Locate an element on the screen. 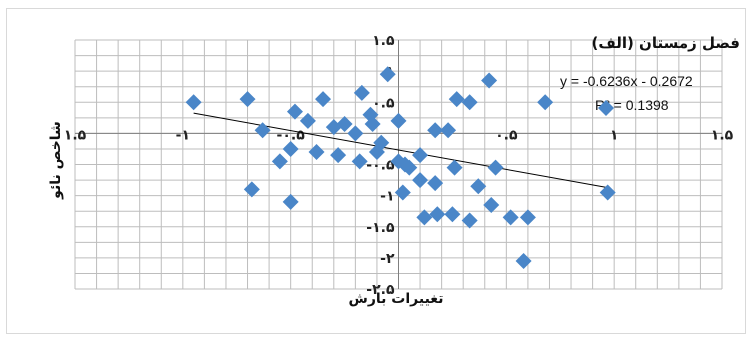 This screenshot has height=341, width=753. legend-marker is located at coordinates (606, 108).